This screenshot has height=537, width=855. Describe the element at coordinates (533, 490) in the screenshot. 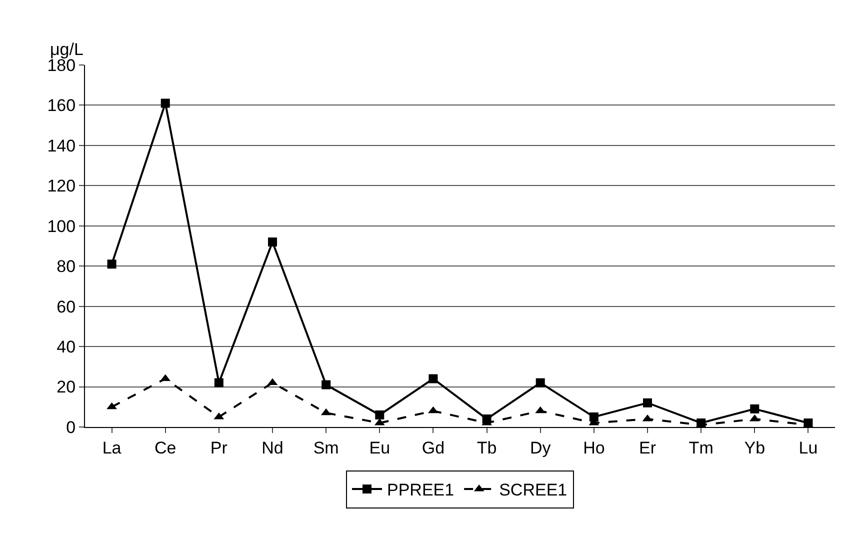

I see `legend-label: SCREE1` at that location.